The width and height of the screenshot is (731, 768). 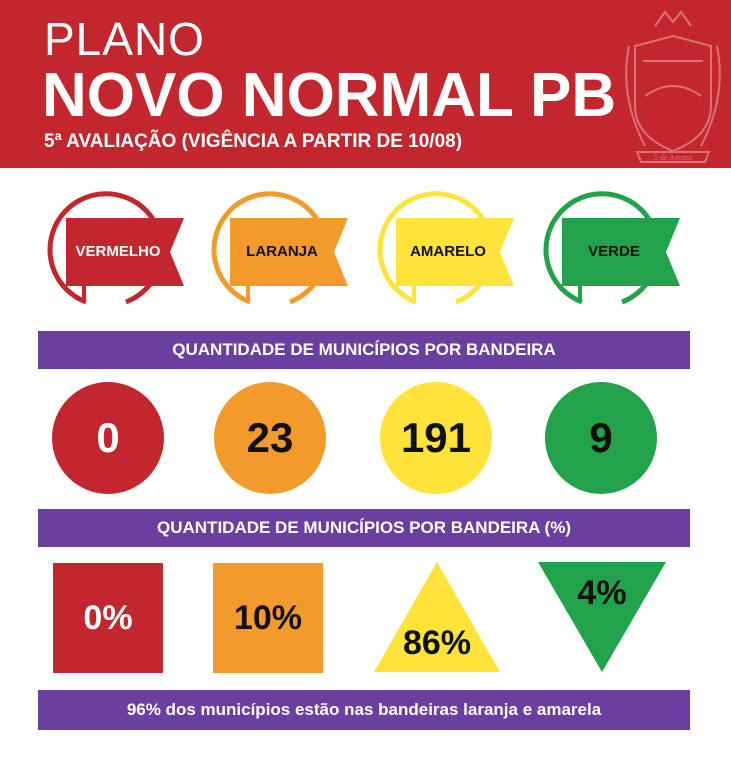 What do you see at coordinates (364, 350) in the screenshot?
I see `section-title-counts: QUANTIDADE DE MUNICÍPIOS POR BANDEIRA` at bounding box center [364, 350].